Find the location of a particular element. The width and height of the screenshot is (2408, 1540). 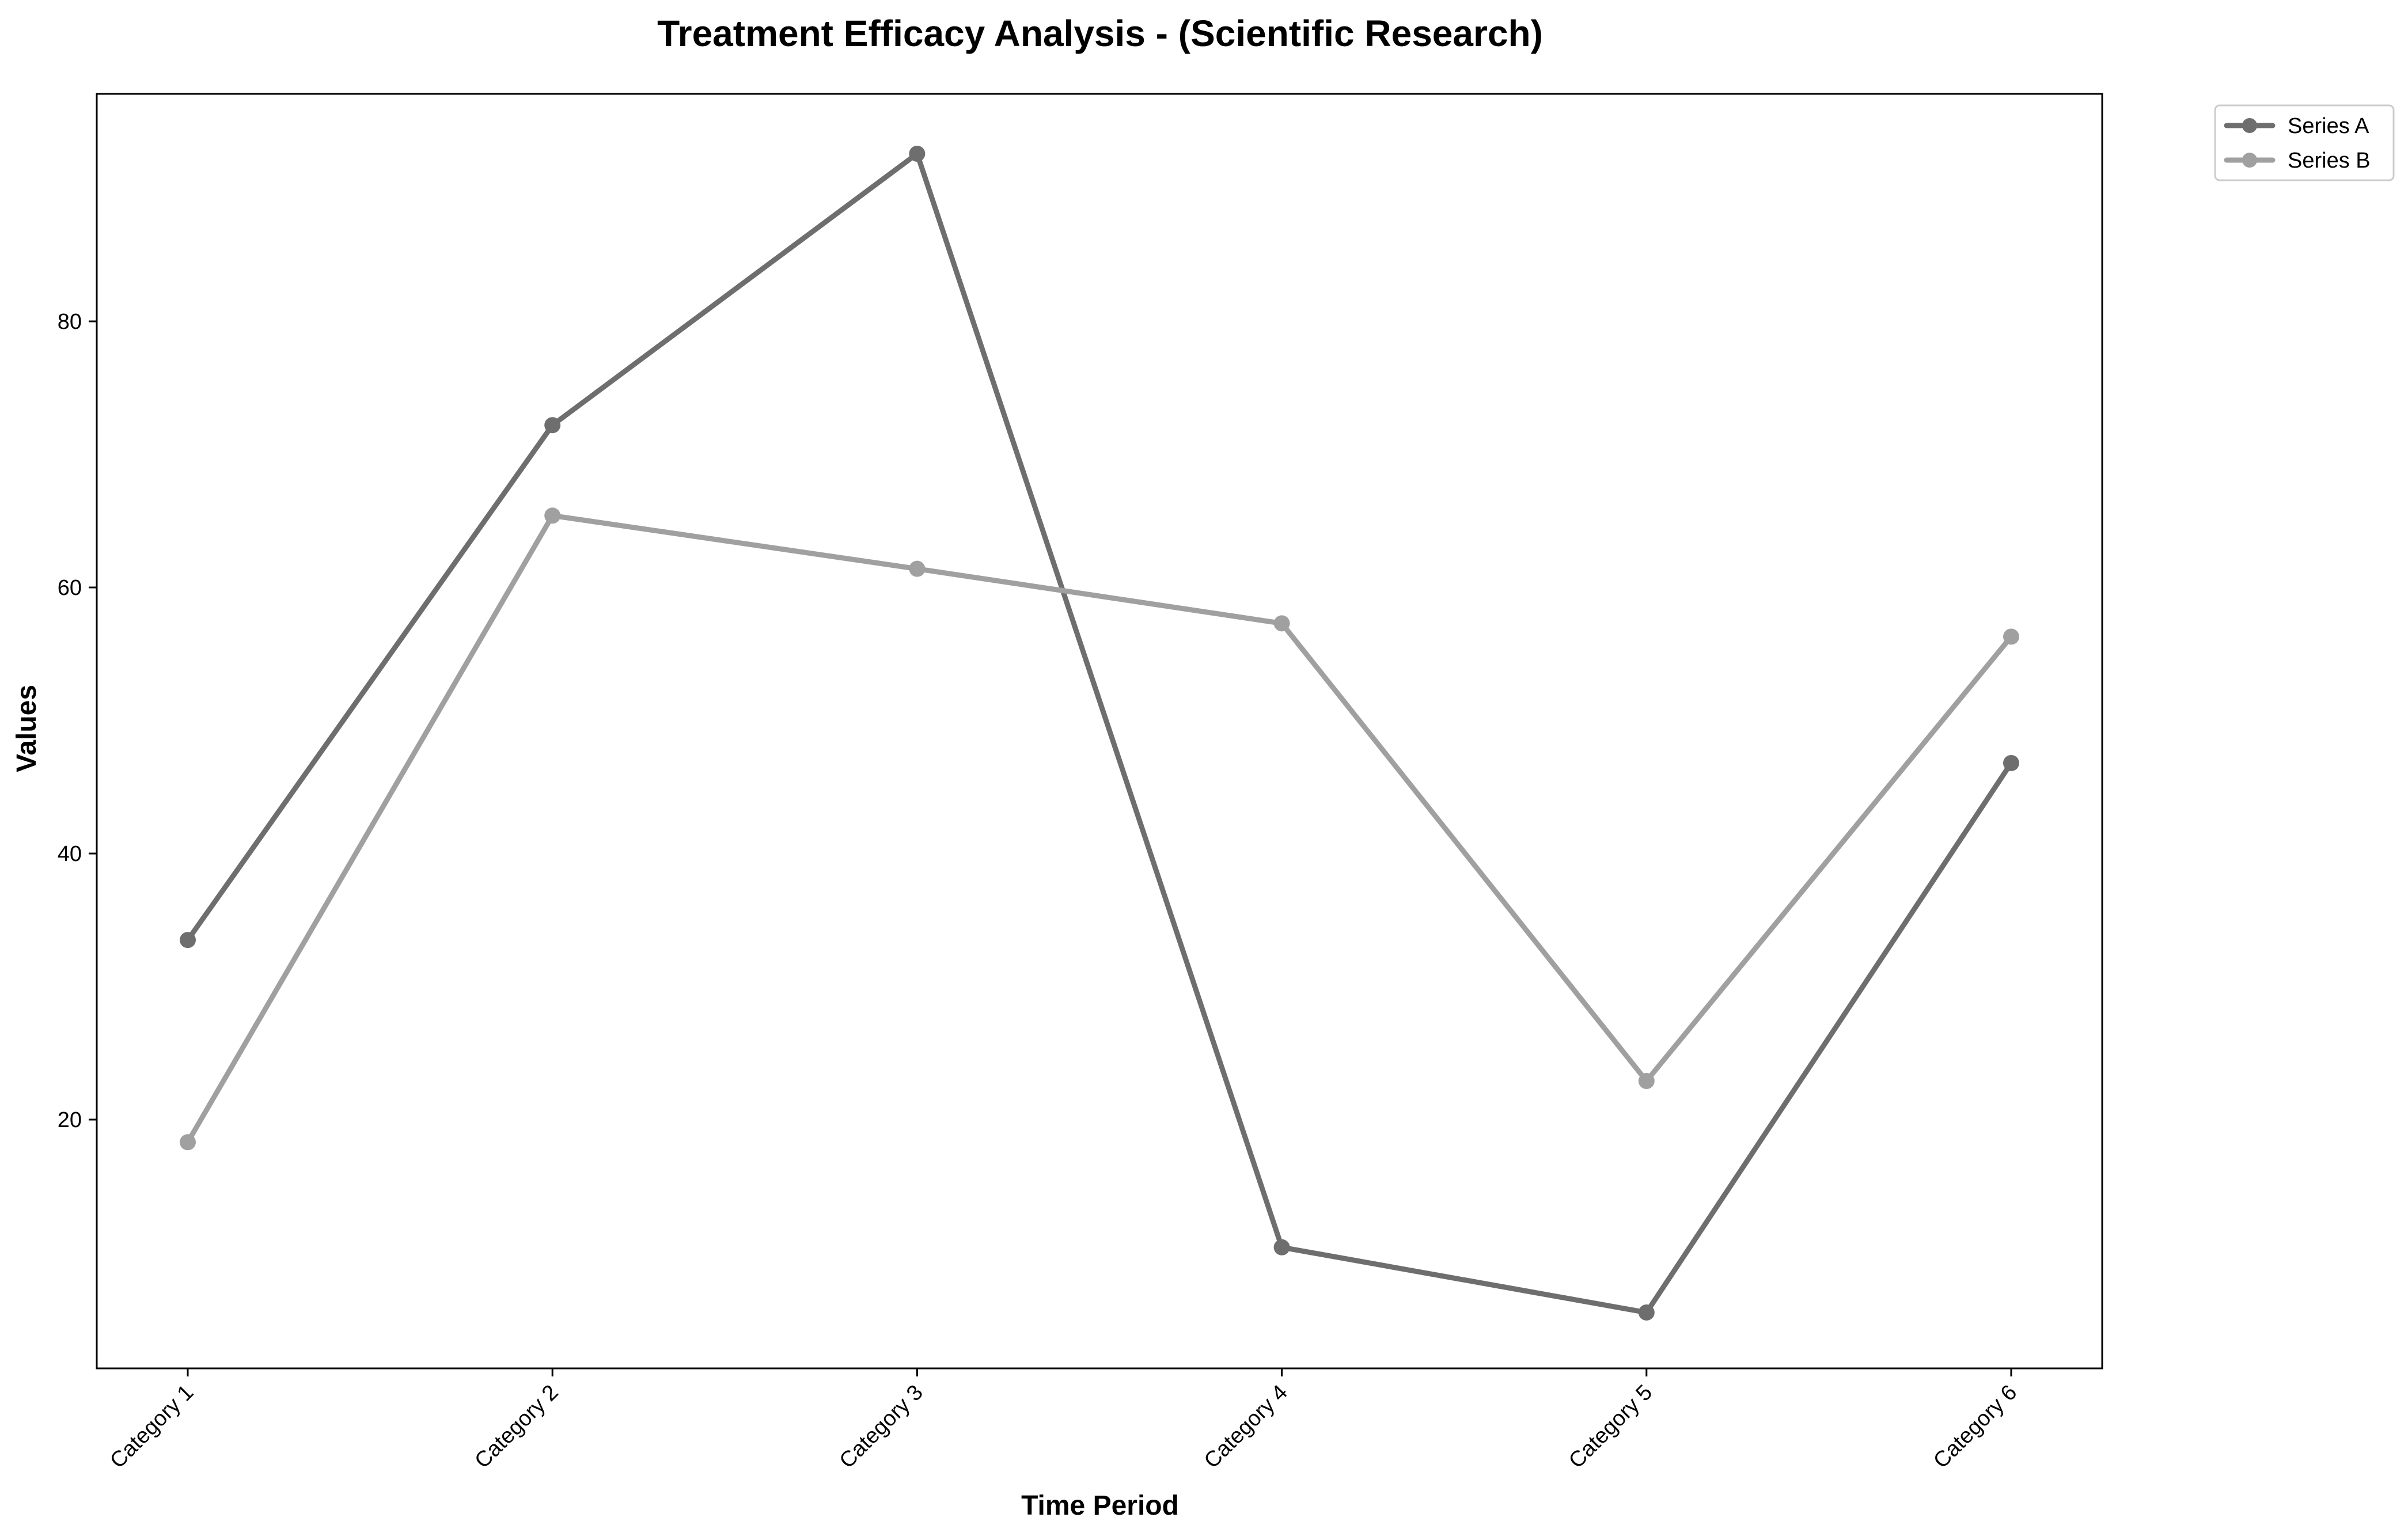

x-axis-label: Time Period is located at coordinates (1100, 1506).